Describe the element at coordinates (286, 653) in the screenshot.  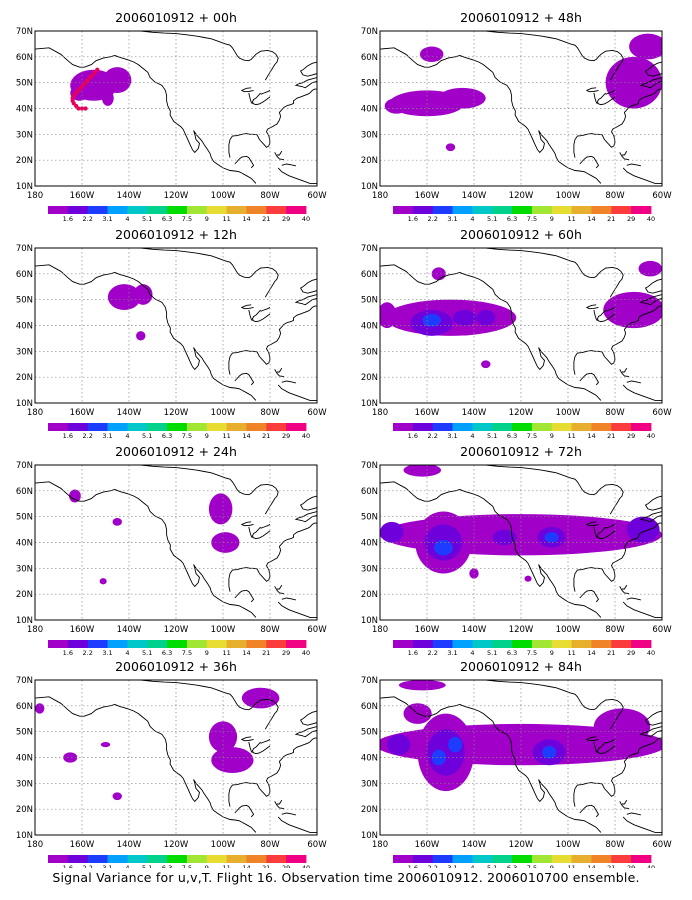
I see `colorbar-level-label: 29` at that location.